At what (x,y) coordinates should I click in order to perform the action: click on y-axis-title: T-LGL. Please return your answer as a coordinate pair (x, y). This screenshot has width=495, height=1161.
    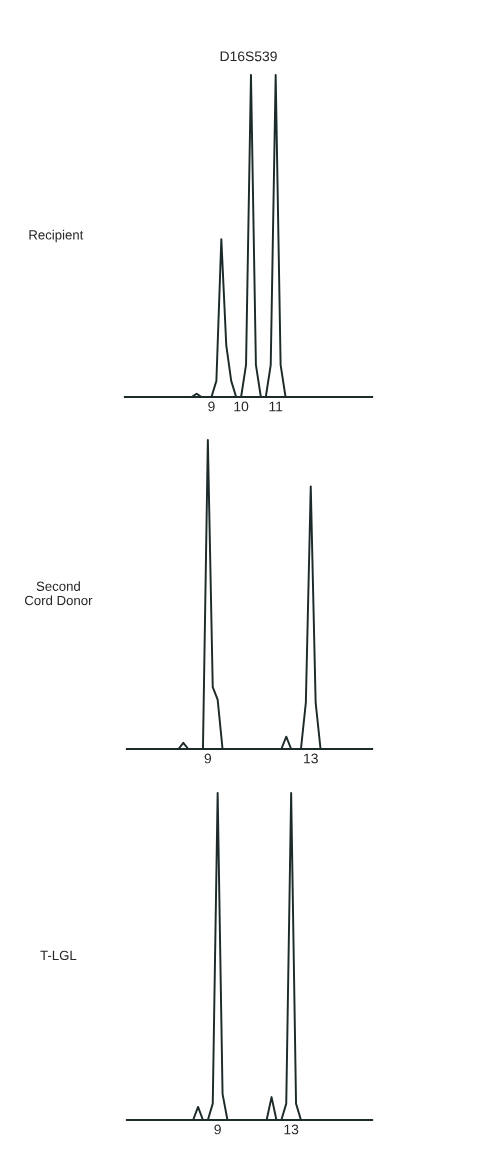
    Looking at the image, I should click on (58, 955).